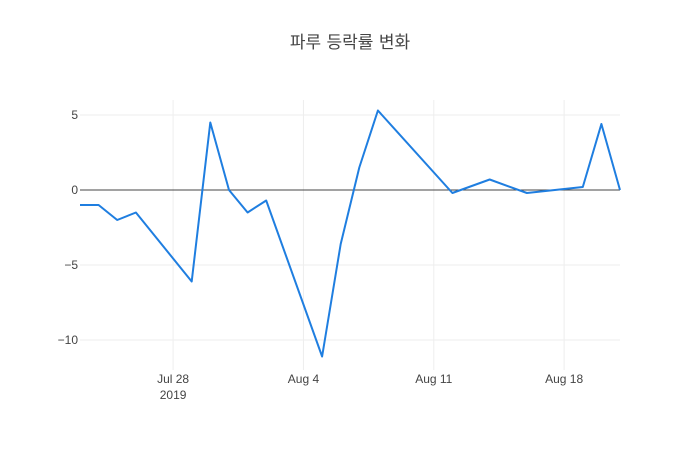 This screenshot has width=700, height=450. What do you see at coordinates (74, 190) in the screenshot?
I see `y-tick-label: 0` at bounding box center [74, 190].